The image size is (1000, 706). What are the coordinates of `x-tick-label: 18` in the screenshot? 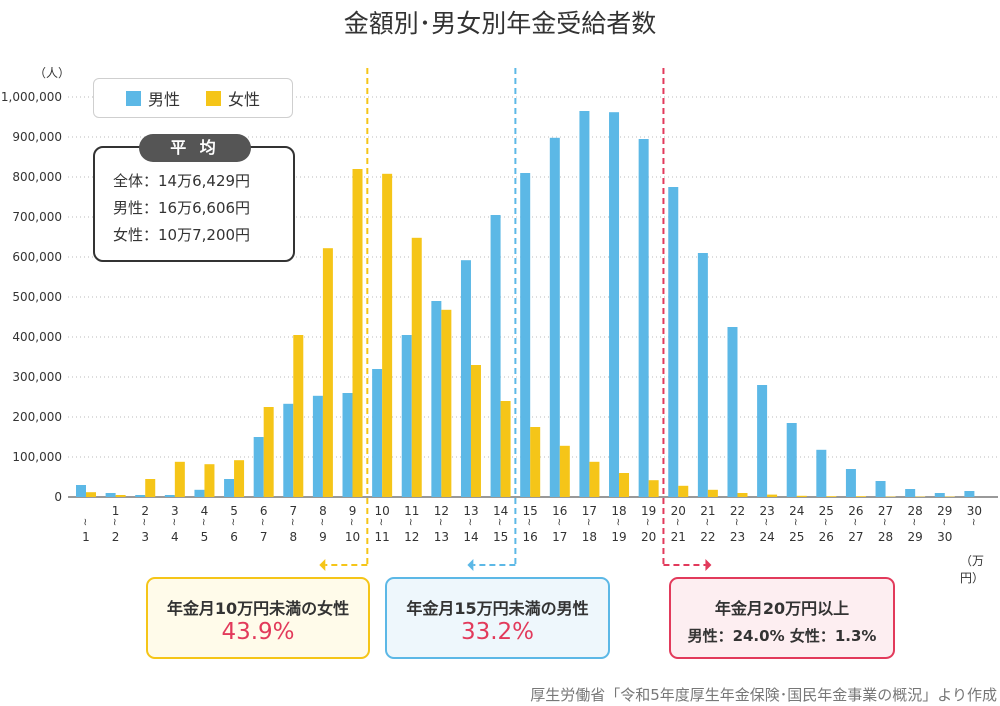 It's located at (618, 511).